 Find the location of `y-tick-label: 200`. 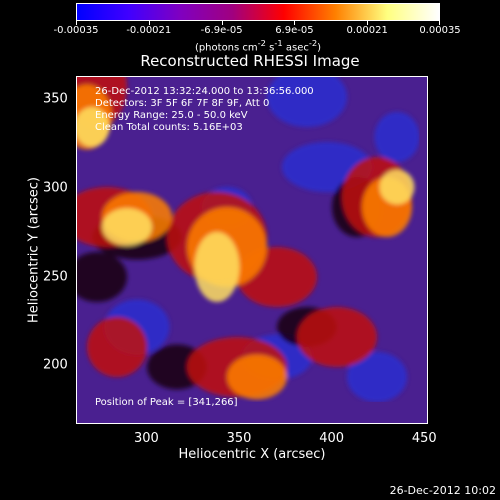

y-tick-label: 200 is located at coordinates (55, 365).